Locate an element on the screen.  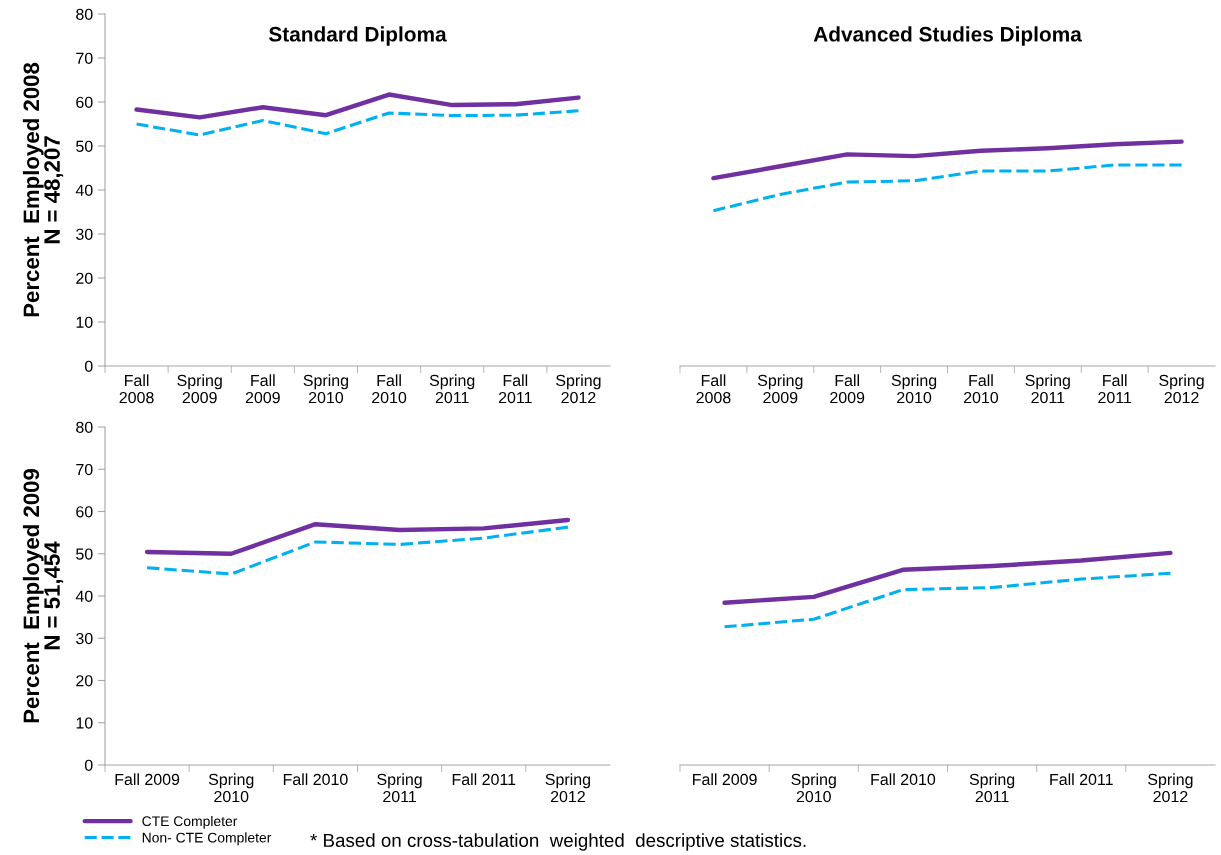
legend-label: CTE Completer is located at coordinates (190, 822).